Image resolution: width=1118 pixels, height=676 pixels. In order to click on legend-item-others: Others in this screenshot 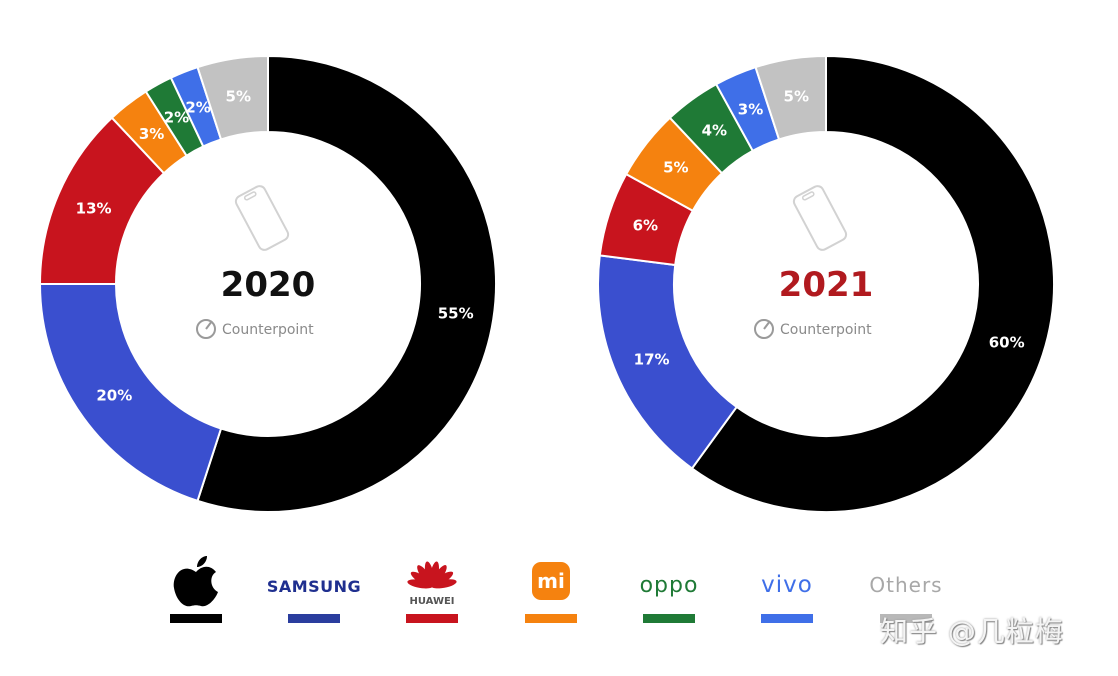, I will do `click(905, 598)`.